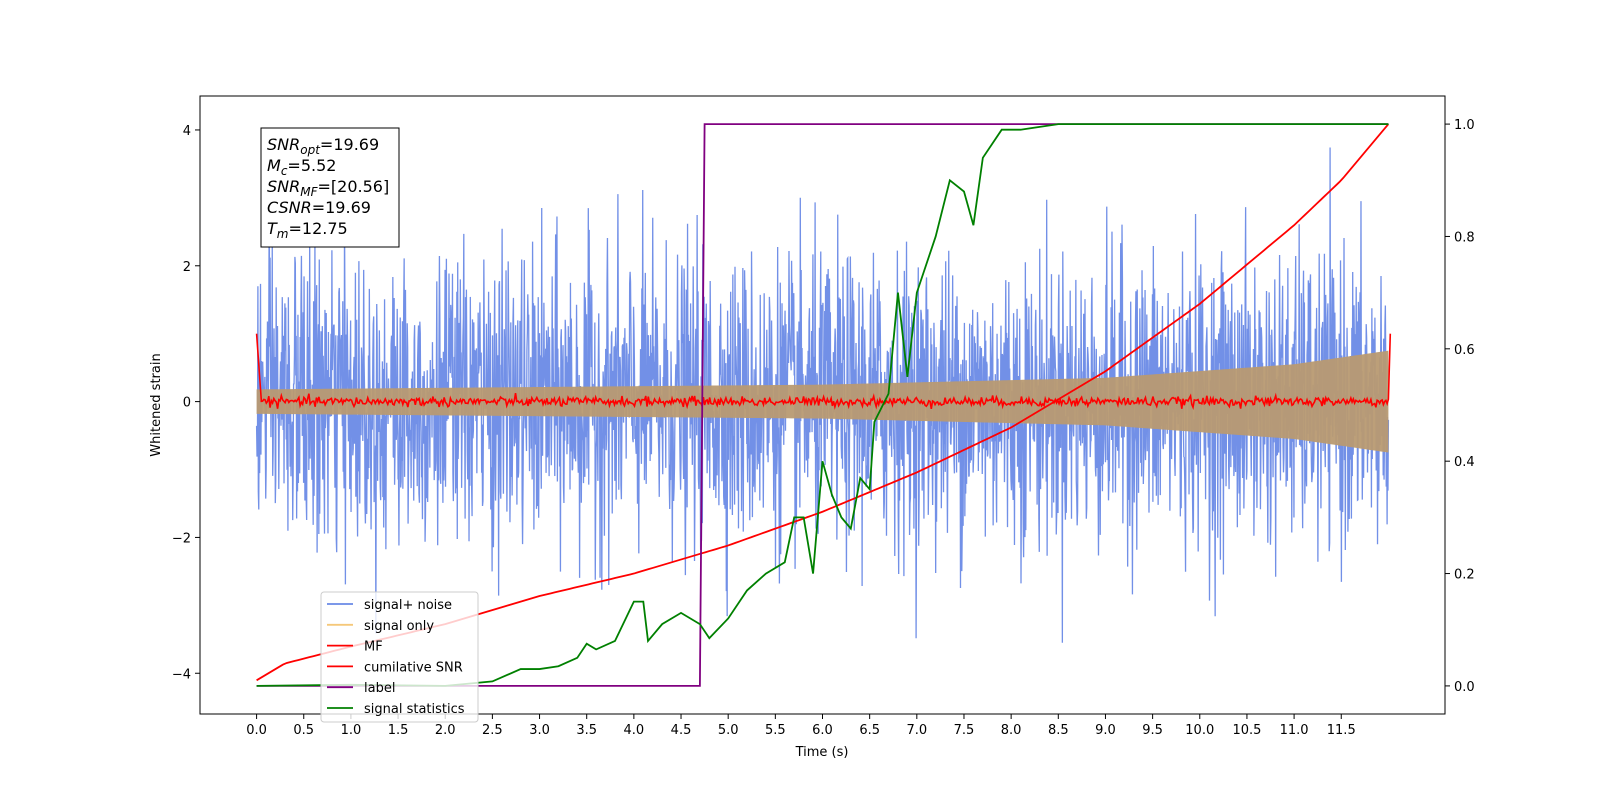 The image size is (1600, 800). I want to click on x-tick-label: 5.0, so click(728, 730).